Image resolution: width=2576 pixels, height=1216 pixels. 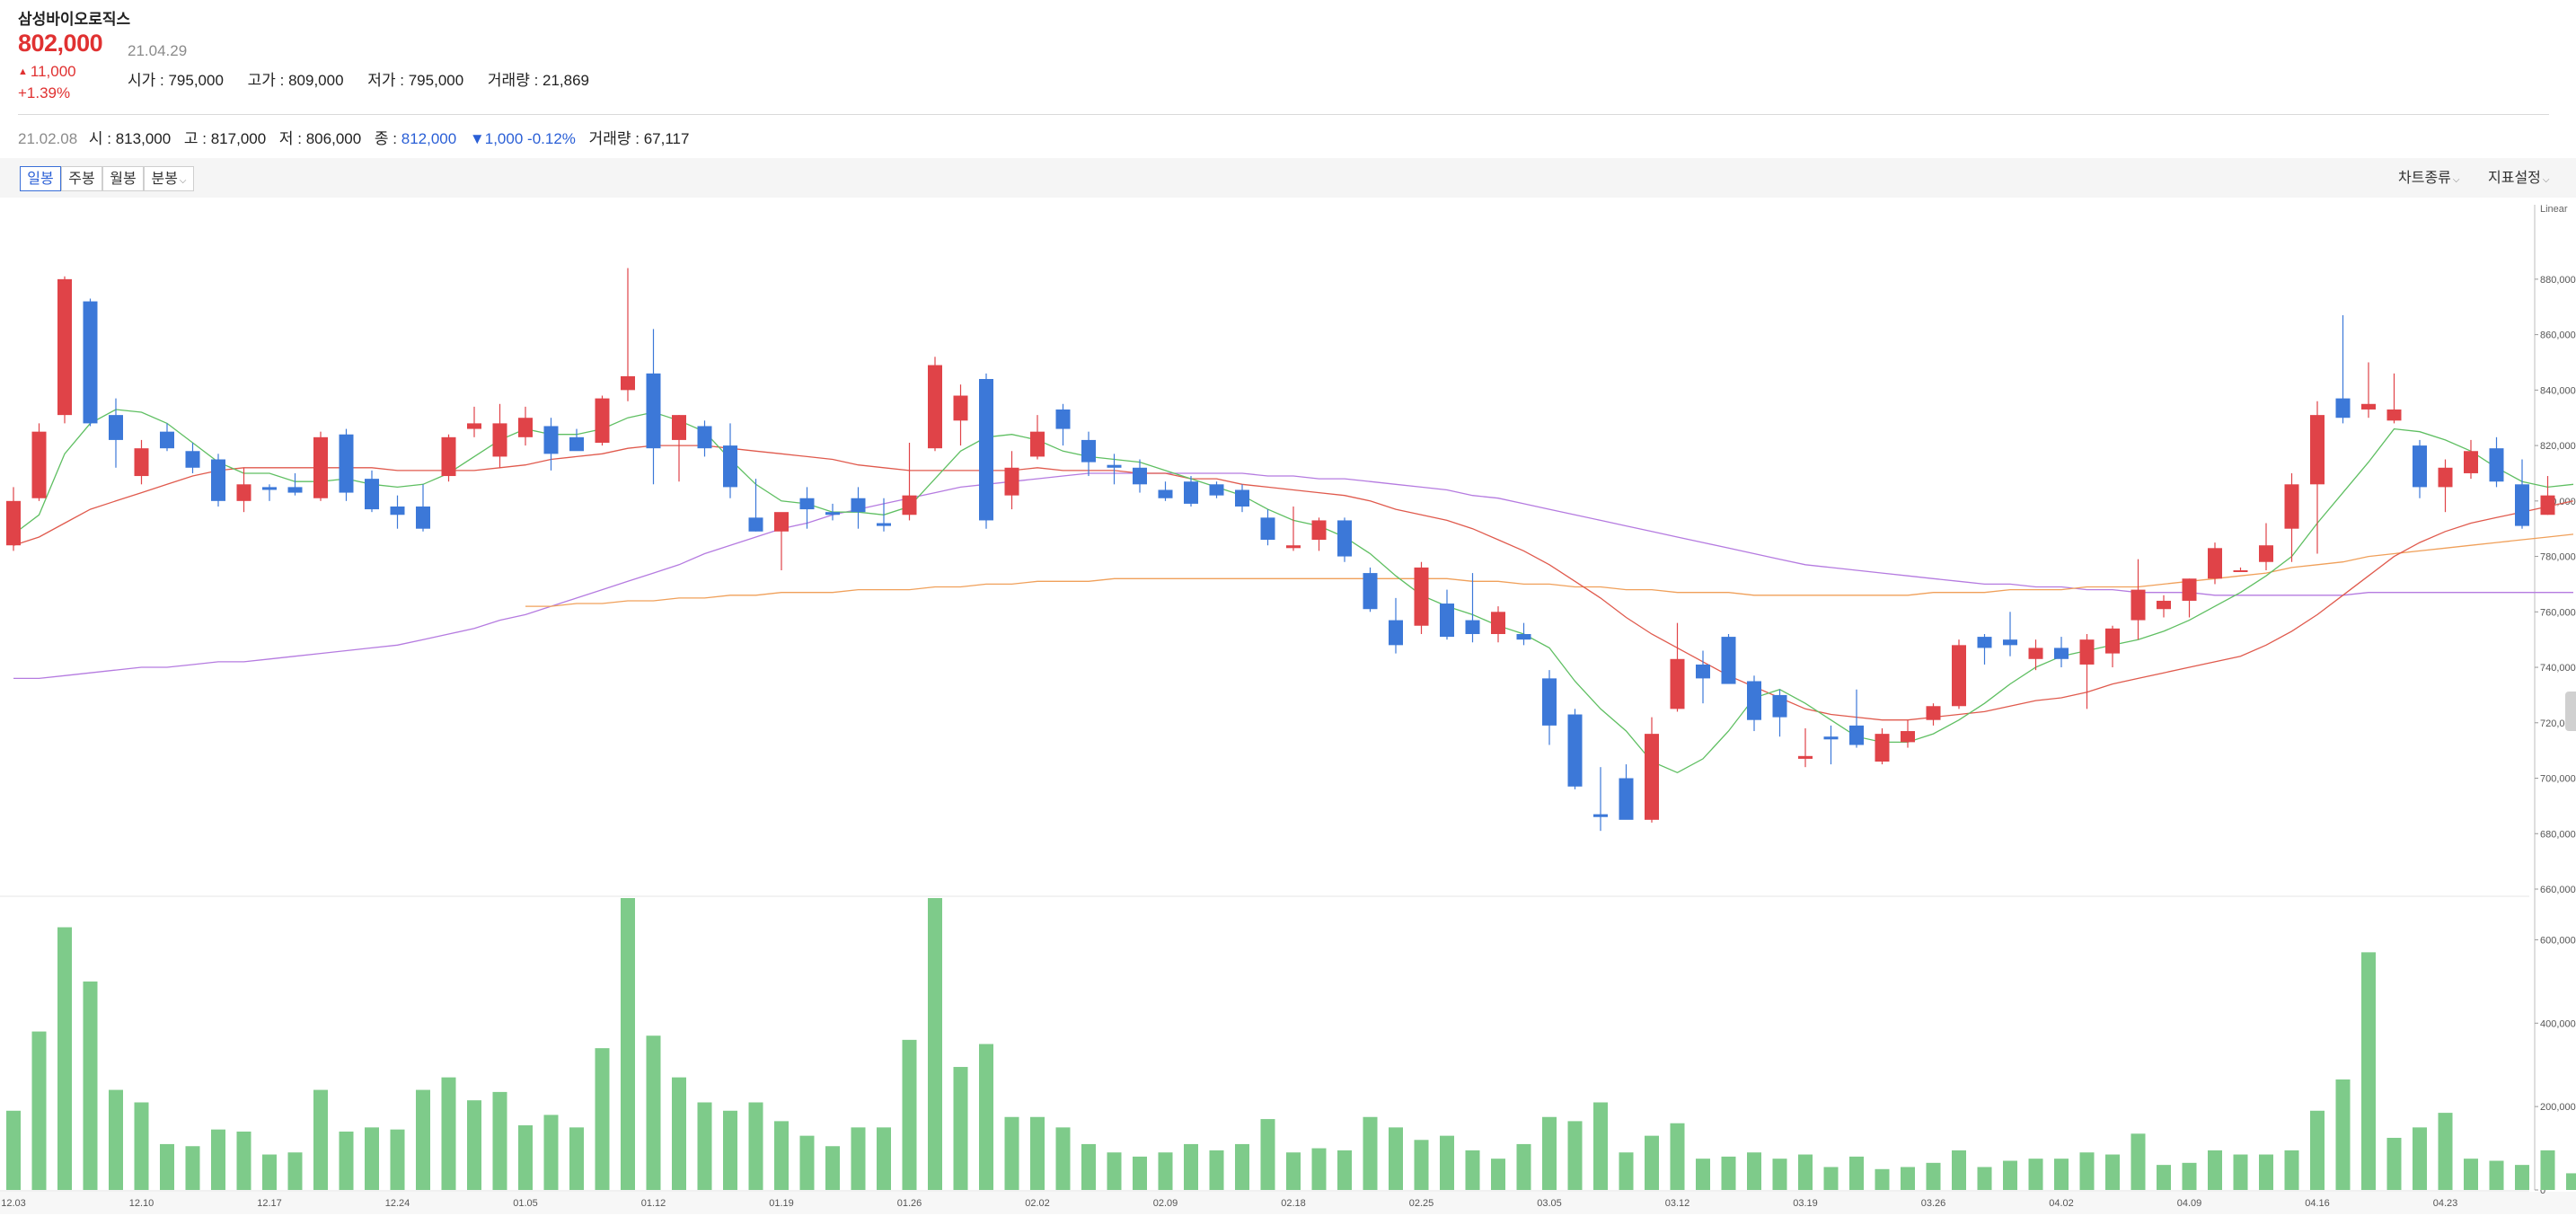 What do you see at coordinates (2061, 1203) in the screenshot?
I see `x-tick-label: 04.02` at bounding box center [2061, 1203].